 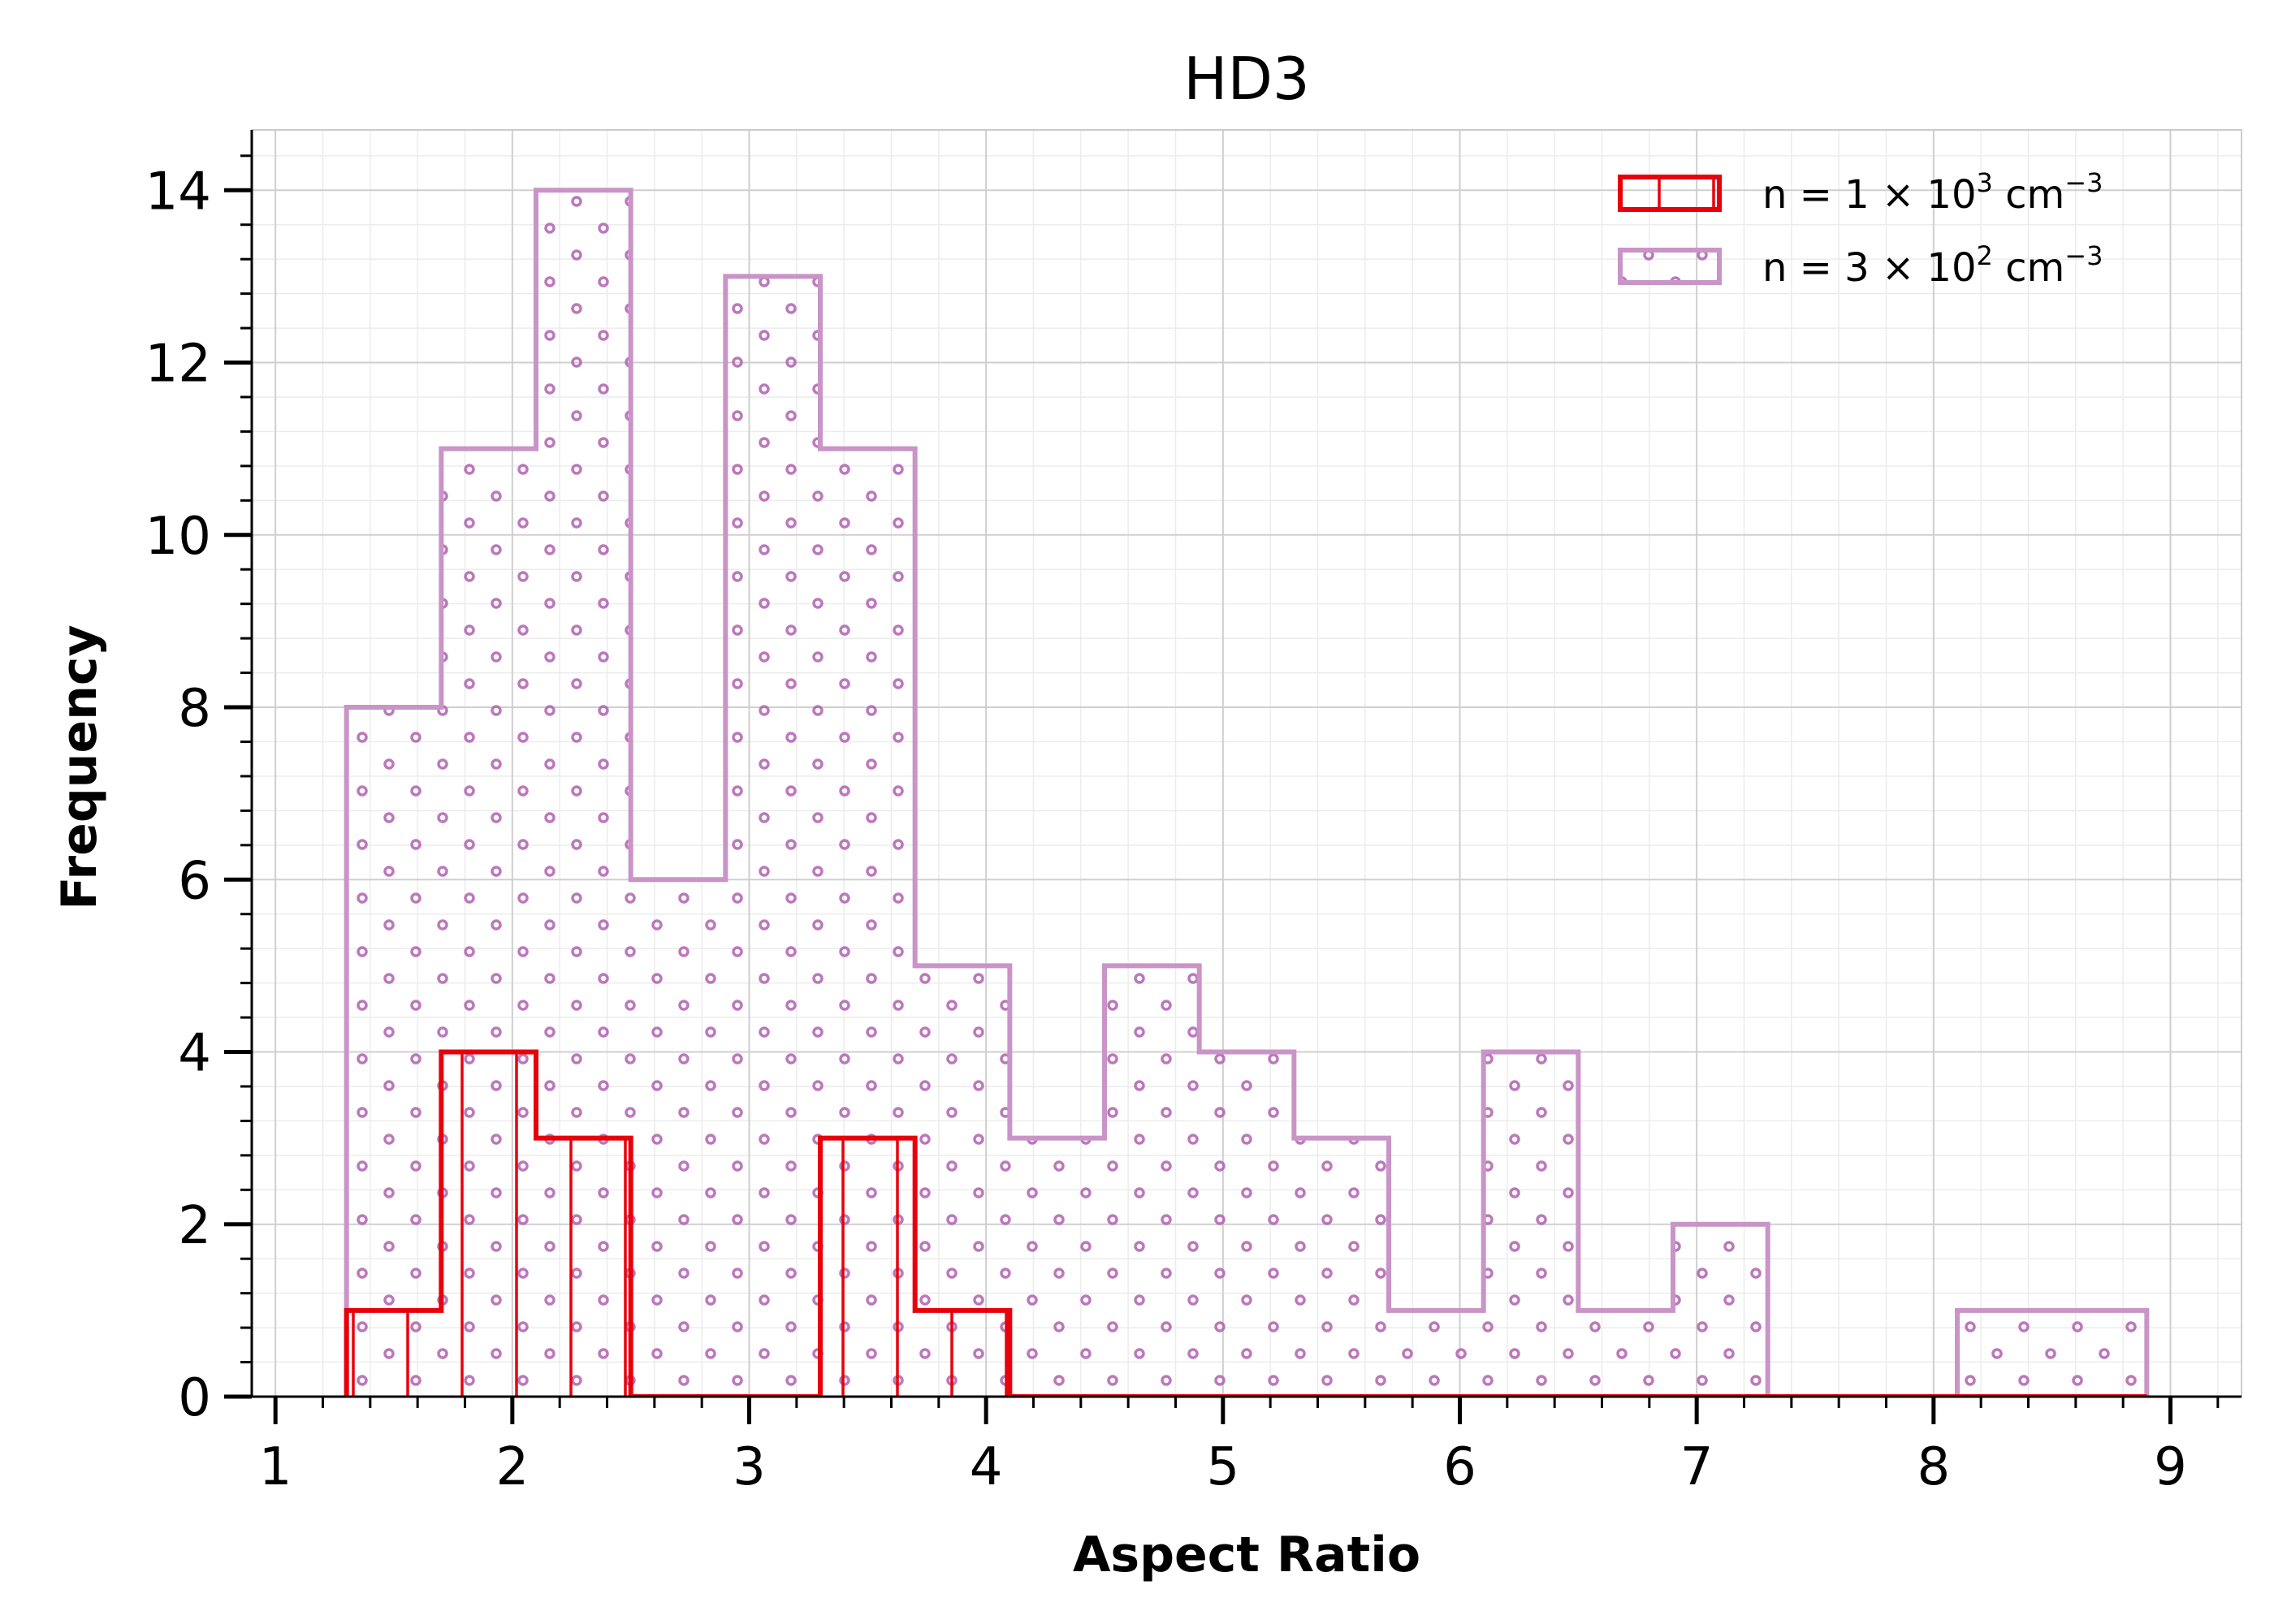 What do you see at coordinates (1239, 1447) in the screenshot?
I see `x-ticks: 1 2 3 4 5 6 7 8 9` at bounding box center [1239, 1447].